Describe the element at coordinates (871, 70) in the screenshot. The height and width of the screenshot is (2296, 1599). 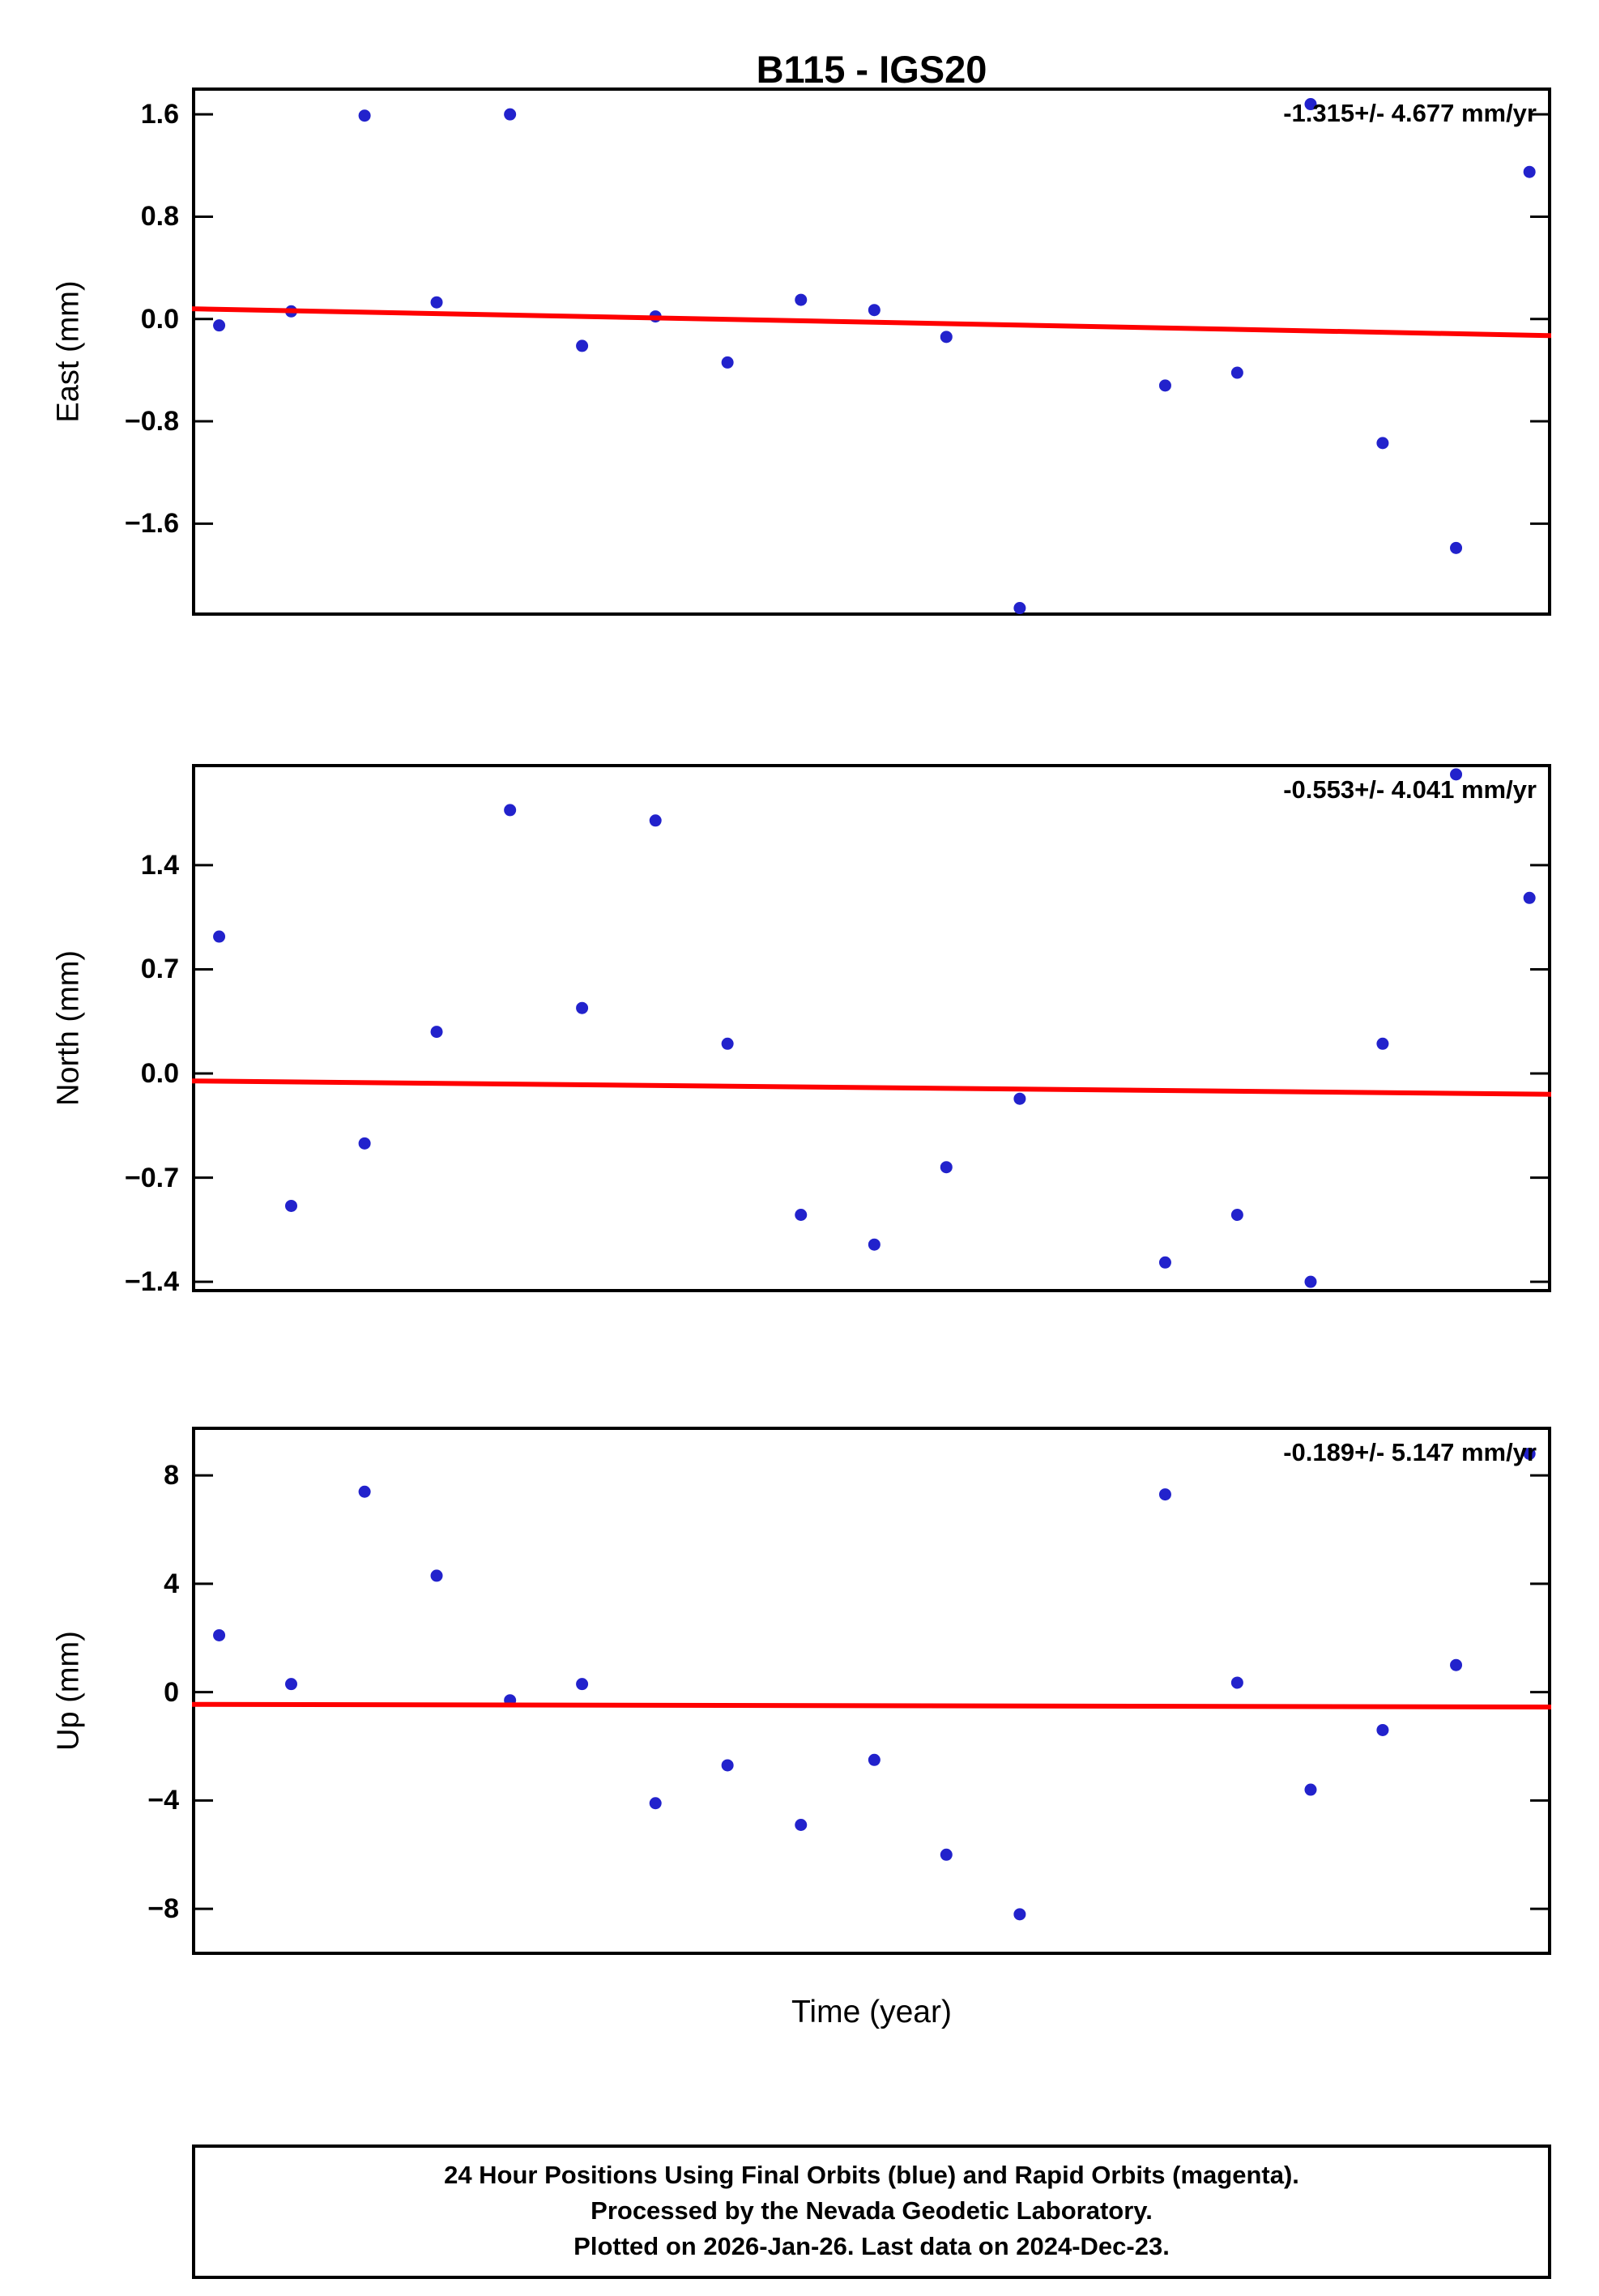
I see `plot-title: B115 - IGS20` at that location.